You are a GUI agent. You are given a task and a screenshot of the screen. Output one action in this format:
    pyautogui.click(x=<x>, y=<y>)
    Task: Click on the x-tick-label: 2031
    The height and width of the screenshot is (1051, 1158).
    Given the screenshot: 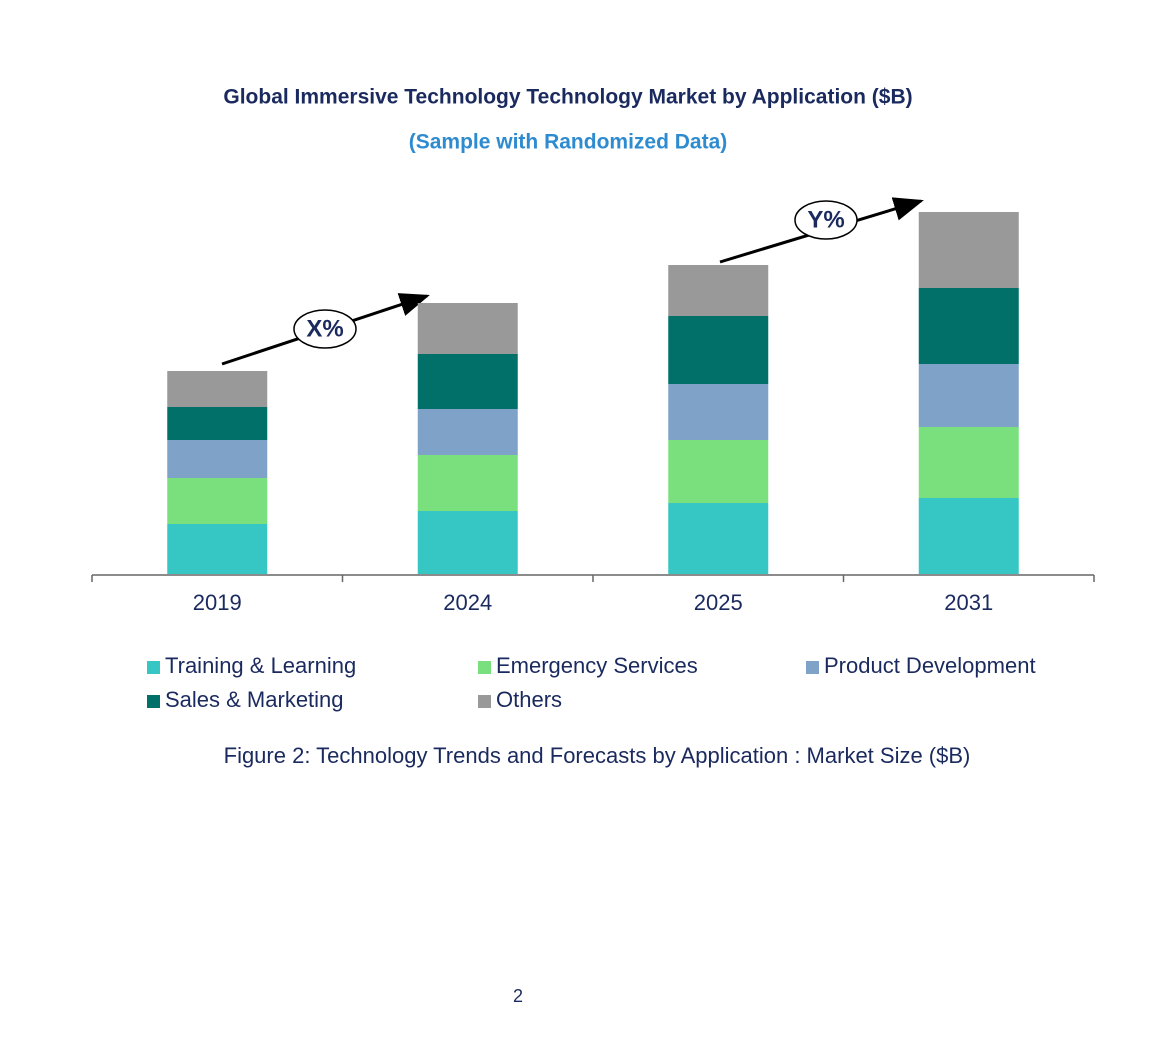 What is the action you would take?
    pyautogui.click(x=968, y=602)
    